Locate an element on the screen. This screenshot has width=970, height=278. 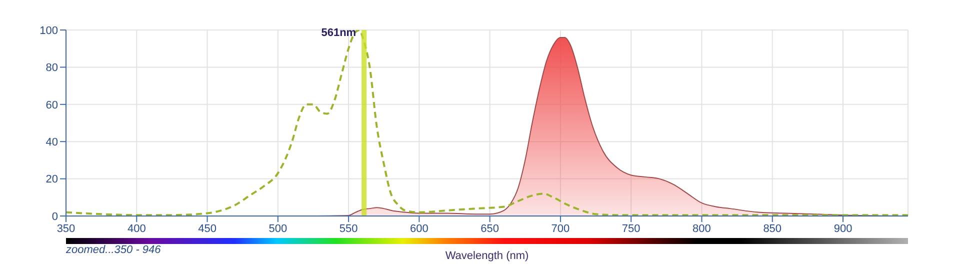
y-tick-label: 0 is located at coordinates (55, 216).